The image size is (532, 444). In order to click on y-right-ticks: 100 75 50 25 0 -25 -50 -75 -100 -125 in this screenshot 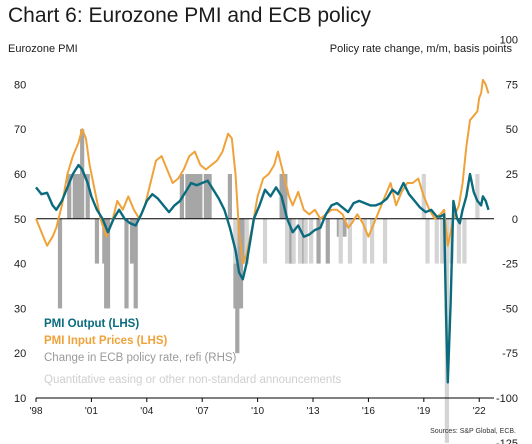, I will do `click(507, 239)`.